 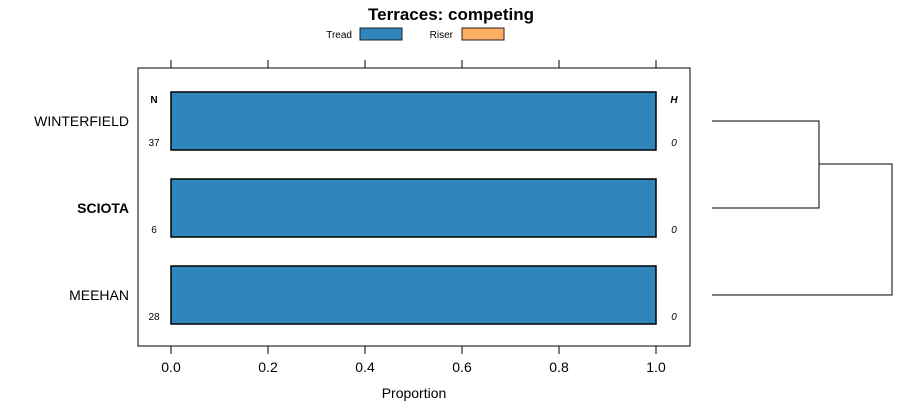 What do you see at coordinates (171, 367) in the screenshot?
I see `x-tick-label: 0.0` at bounding box center [171, 367].